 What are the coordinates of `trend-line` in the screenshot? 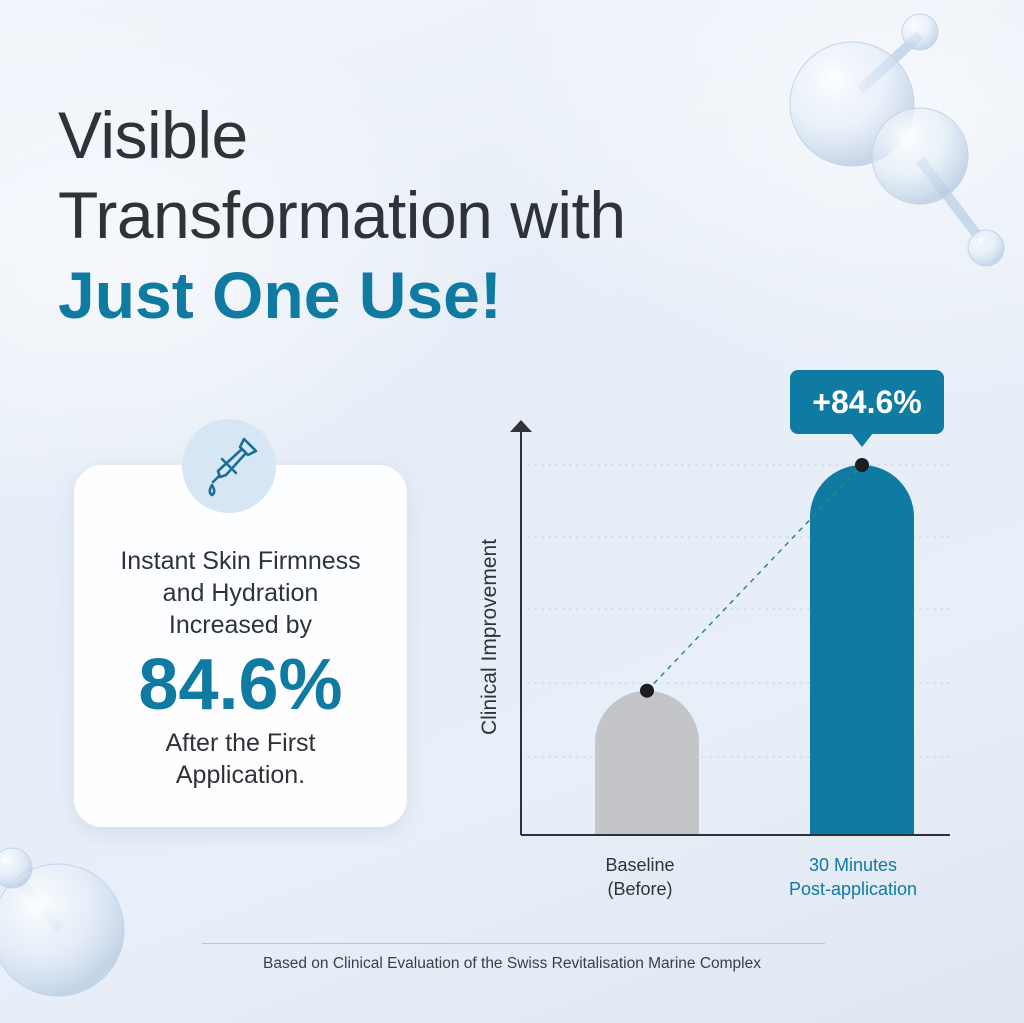 It's located at (754, 578).